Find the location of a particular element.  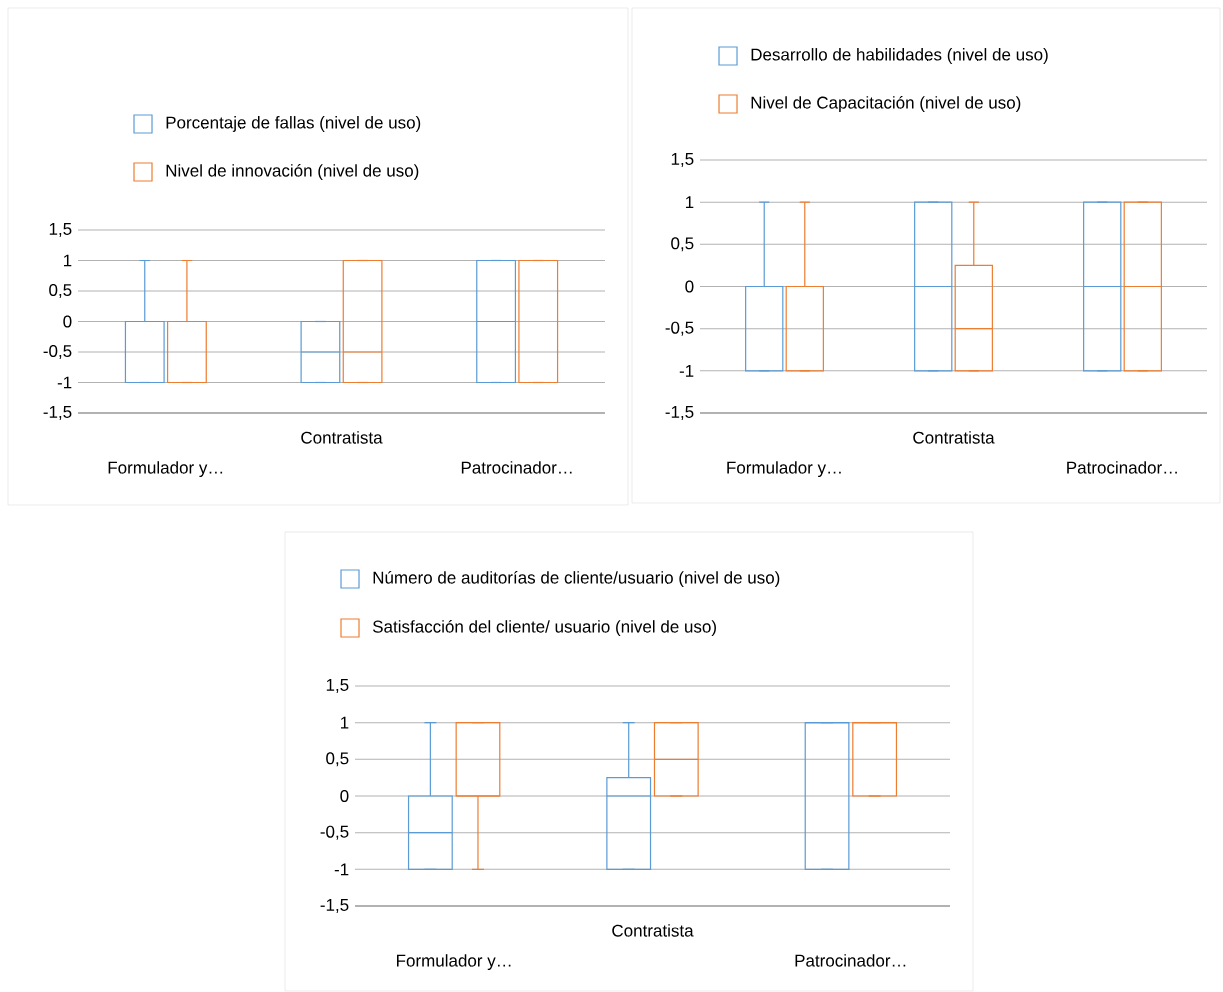

legend-label: Satisfacción del cliente/ usuario (nivel de uso) is located at coordinates (544, 627).